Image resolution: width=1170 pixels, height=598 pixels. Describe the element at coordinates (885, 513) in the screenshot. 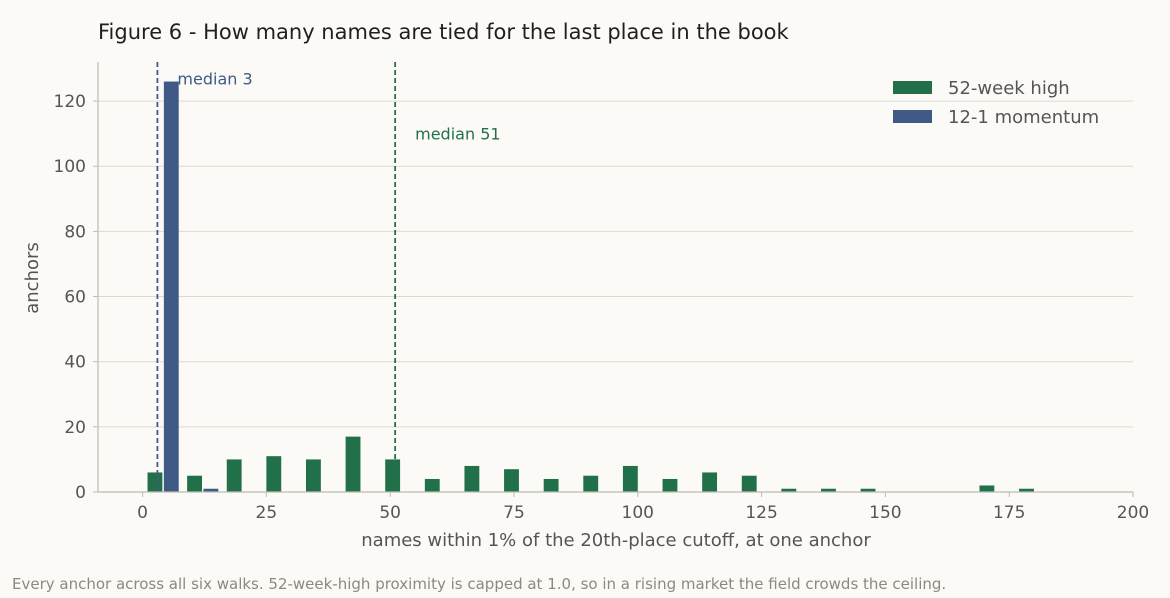

I see `x-tick-label-150: 150` at that location.